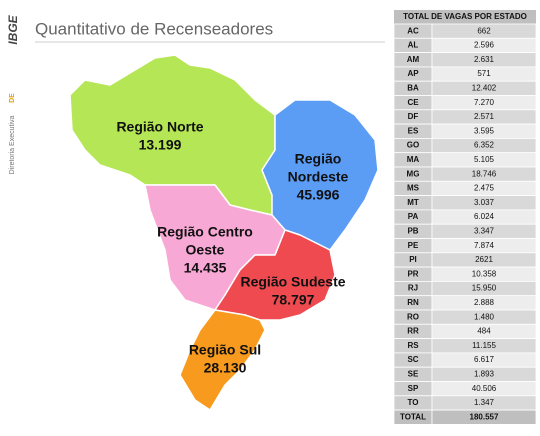 This screenshot has width=540, height=436. Describe the element at coordinates (484, 102) in the screenshot. I see `table-cell: 7.270` at that location.